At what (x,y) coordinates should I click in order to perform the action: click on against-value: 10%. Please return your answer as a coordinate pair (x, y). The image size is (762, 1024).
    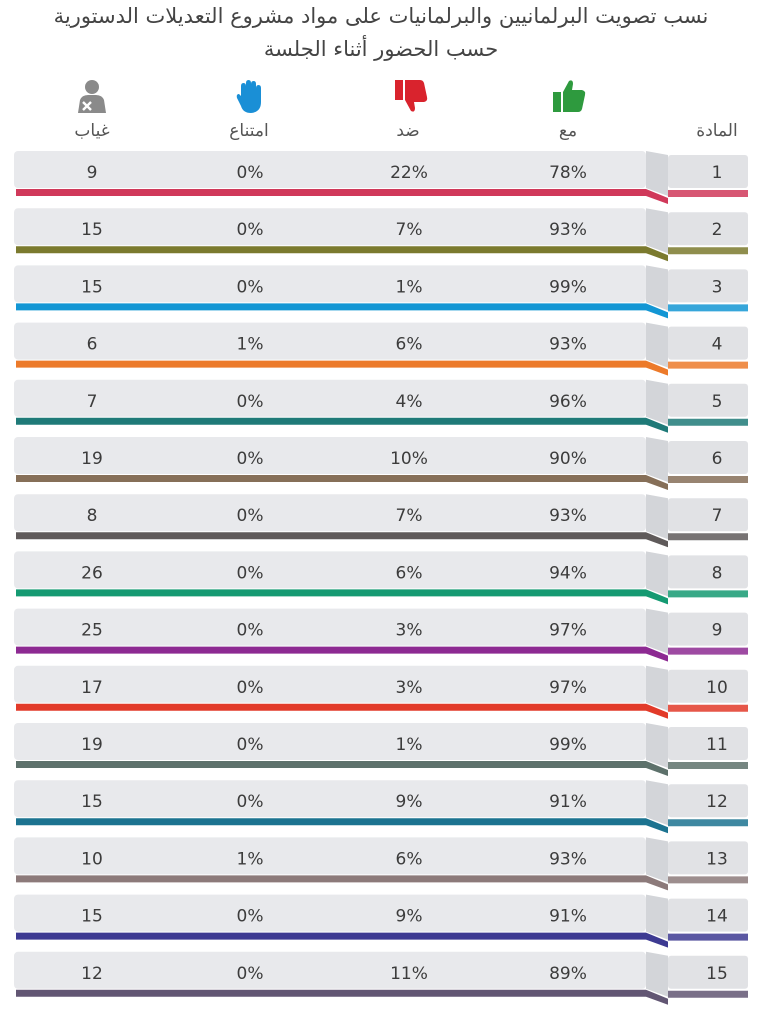
    Looking at the image, I should click on (409, 459).